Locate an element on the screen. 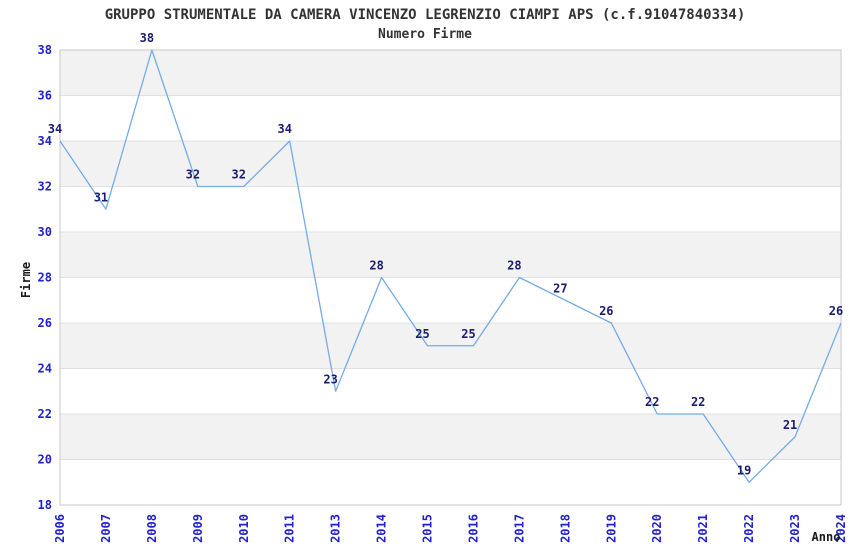  x-tick-label: 2019 is located at coordinates (611, 528).